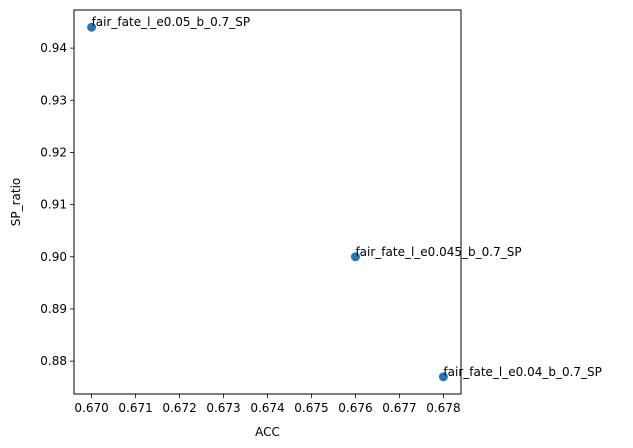 The height and width of the screenshot is (448, 633). Describe the element at coordinates (53, 309) in the screenshot. I see `y-tick-label: 0.89` at that location.